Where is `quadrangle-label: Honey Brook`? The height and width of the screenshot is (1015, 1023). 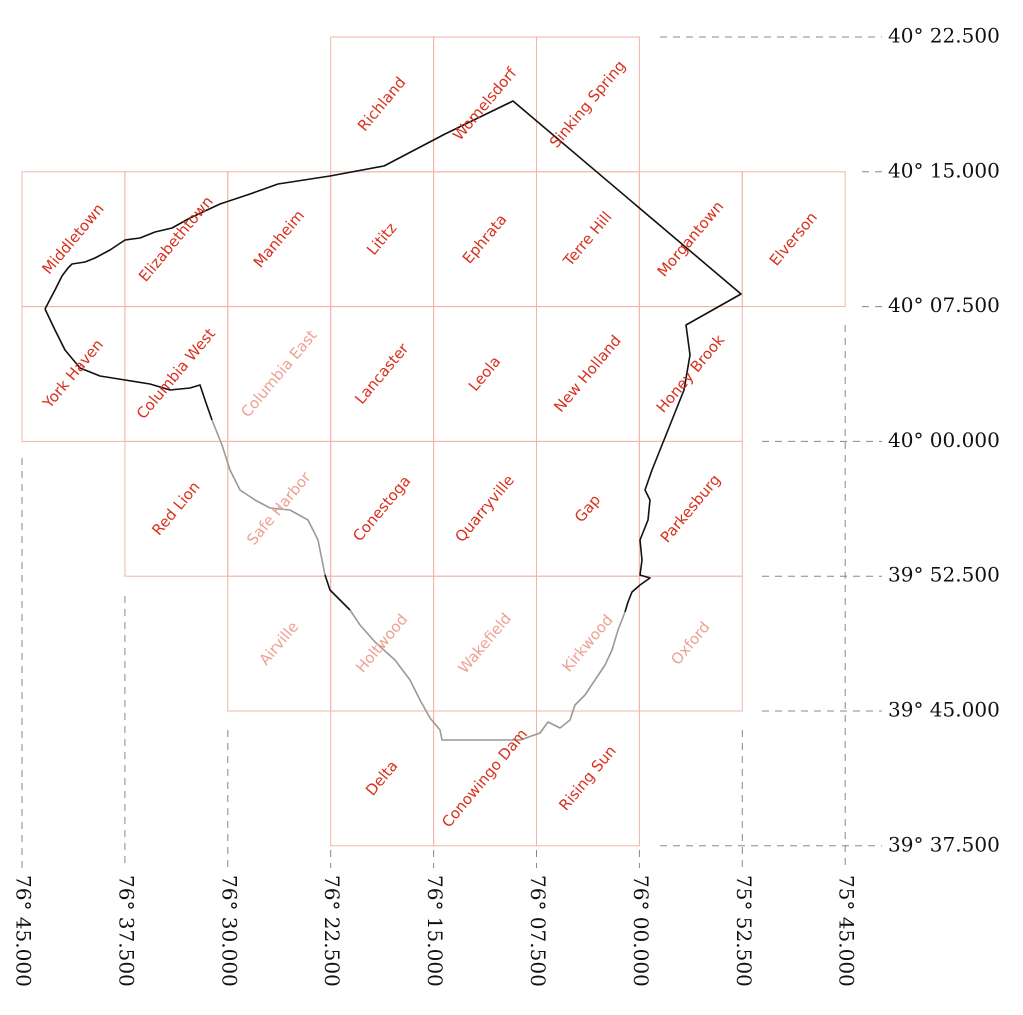 quadrangle-label: Honey Brook is located at coordinates (691, 373).